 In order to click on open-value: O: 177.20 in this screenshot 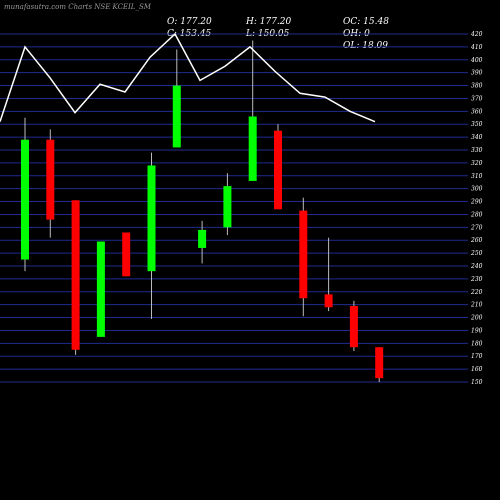, I will do `click(189, 22)`.